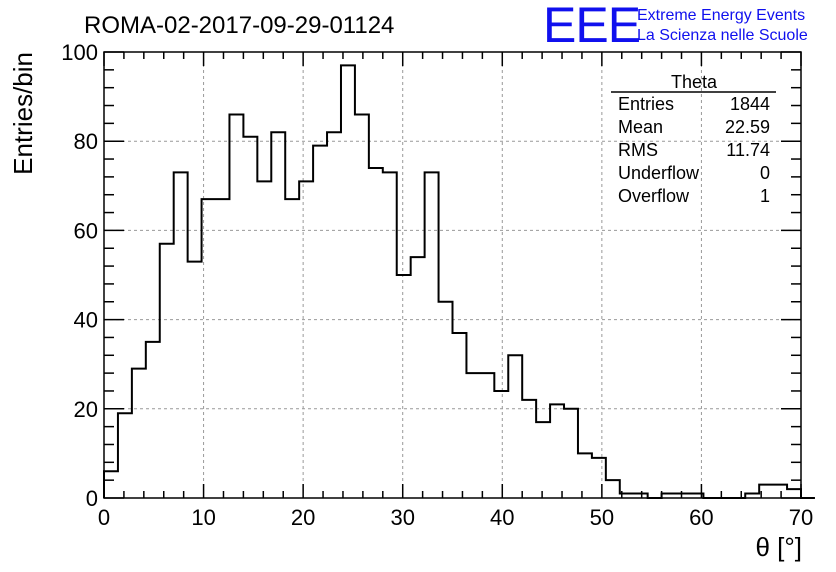  I want to click on x-tick-label: 70, so click(801, 517).